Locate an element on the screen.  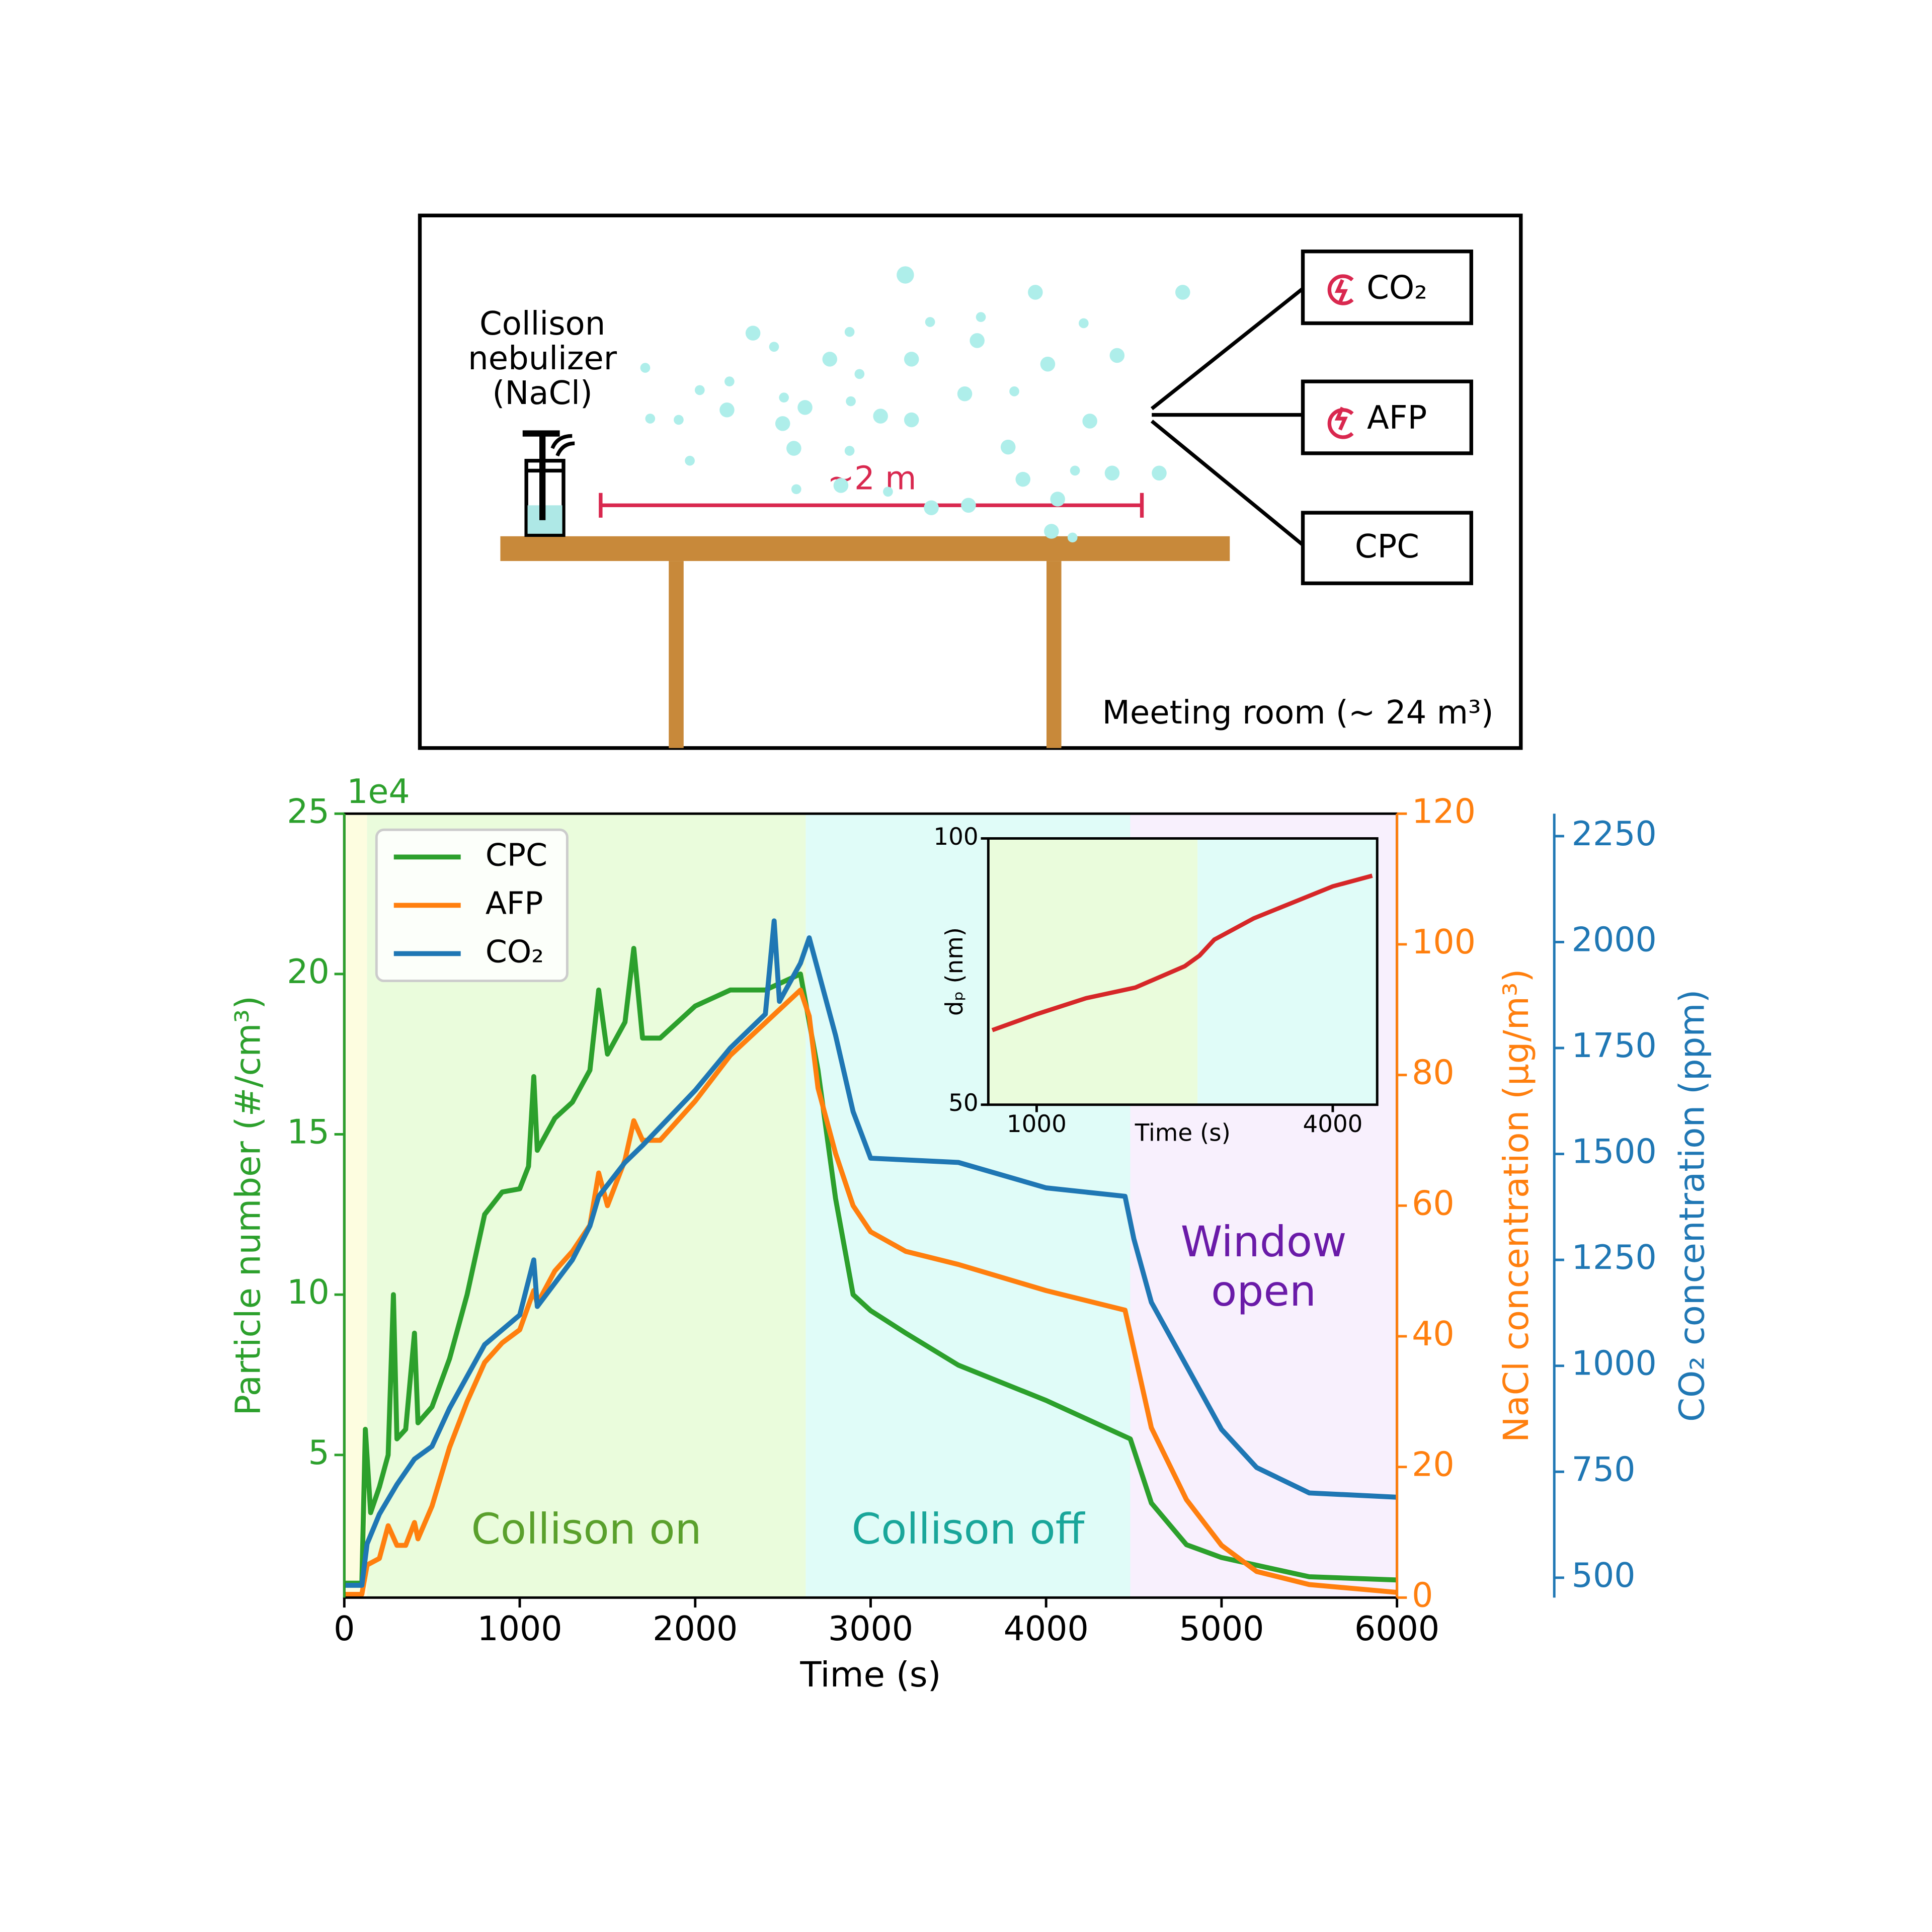
y-tick-label: 25 is located at coordinates (309, 811).